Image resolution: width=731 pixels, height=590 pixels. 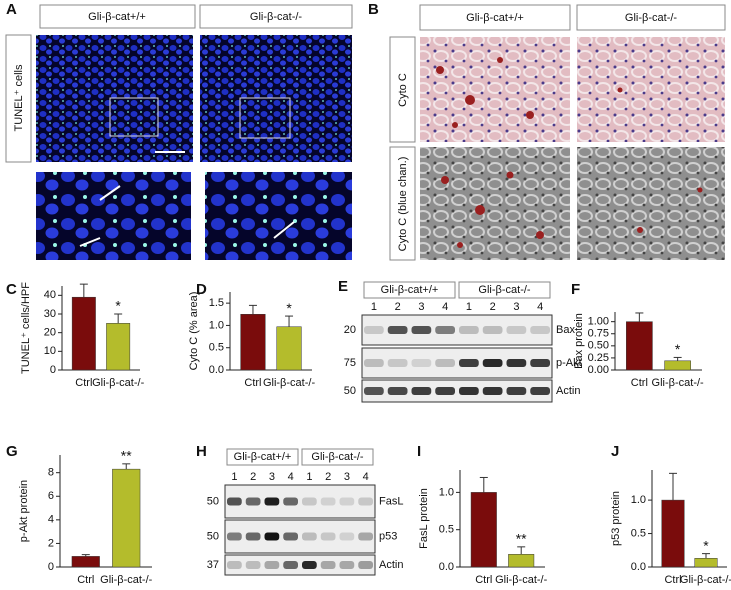 What do you see at coordinates (26, 328) in the screenshot?
I see `y-axis-label: TUNEL⁺ cells/HPF` at bounding box center [26, 328].